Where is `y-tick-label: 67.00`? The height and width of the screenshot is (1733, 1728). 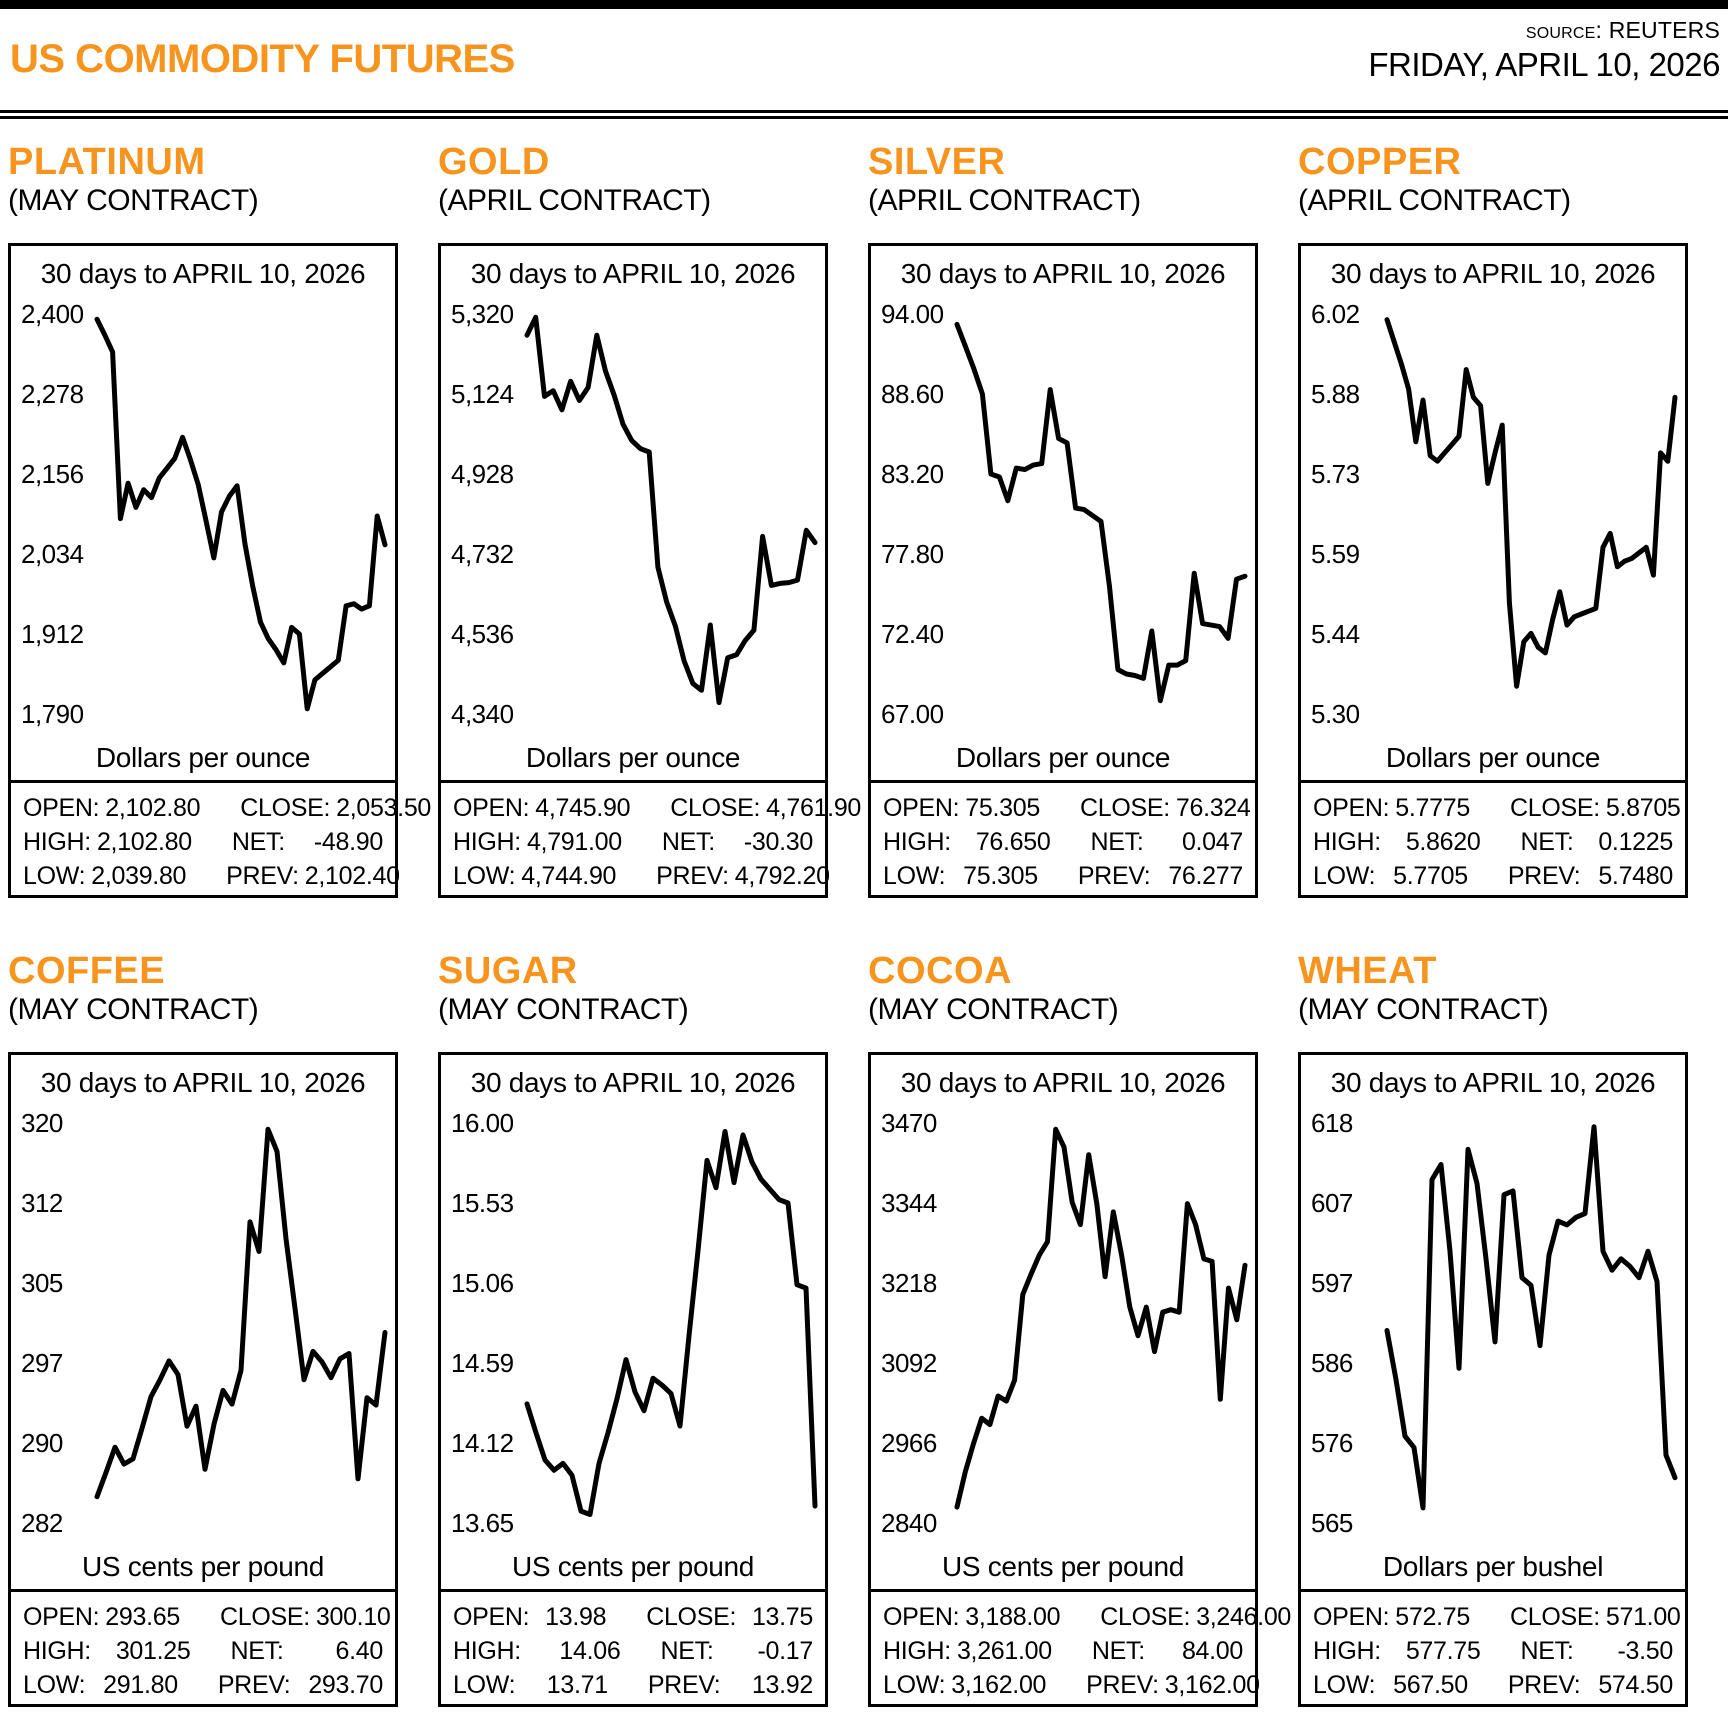 y-tick-label: 67.00 is located at coordinates (912, 714).